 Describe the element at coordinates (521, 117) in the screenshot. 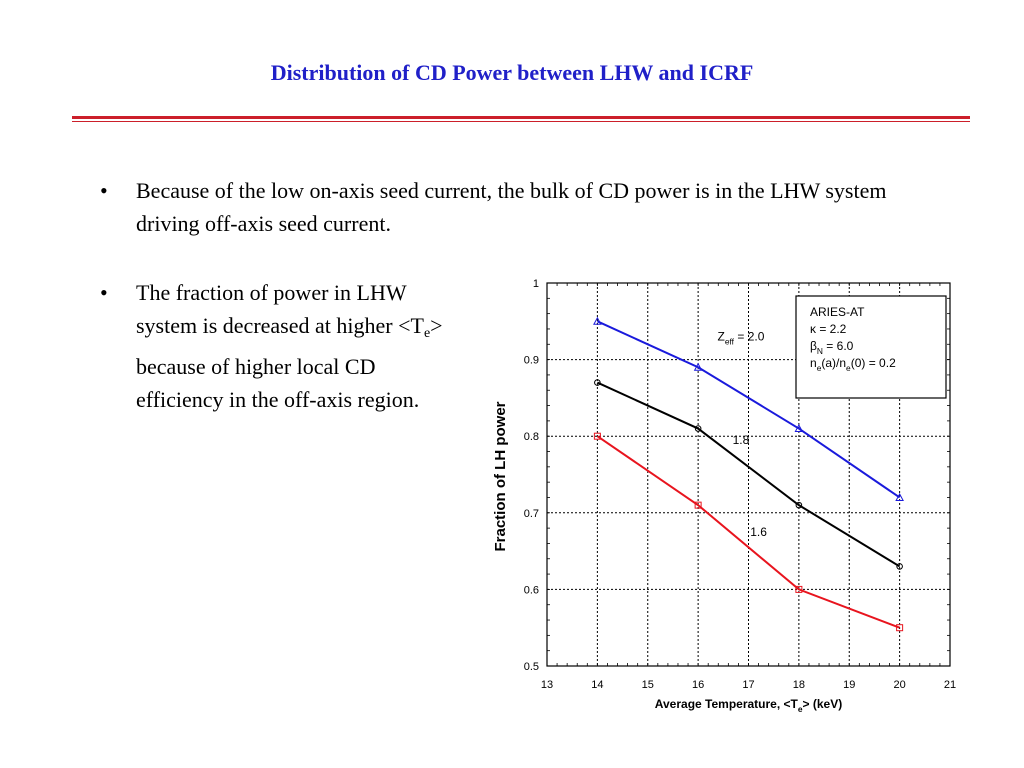

I see `title-rule-thick` at that location.